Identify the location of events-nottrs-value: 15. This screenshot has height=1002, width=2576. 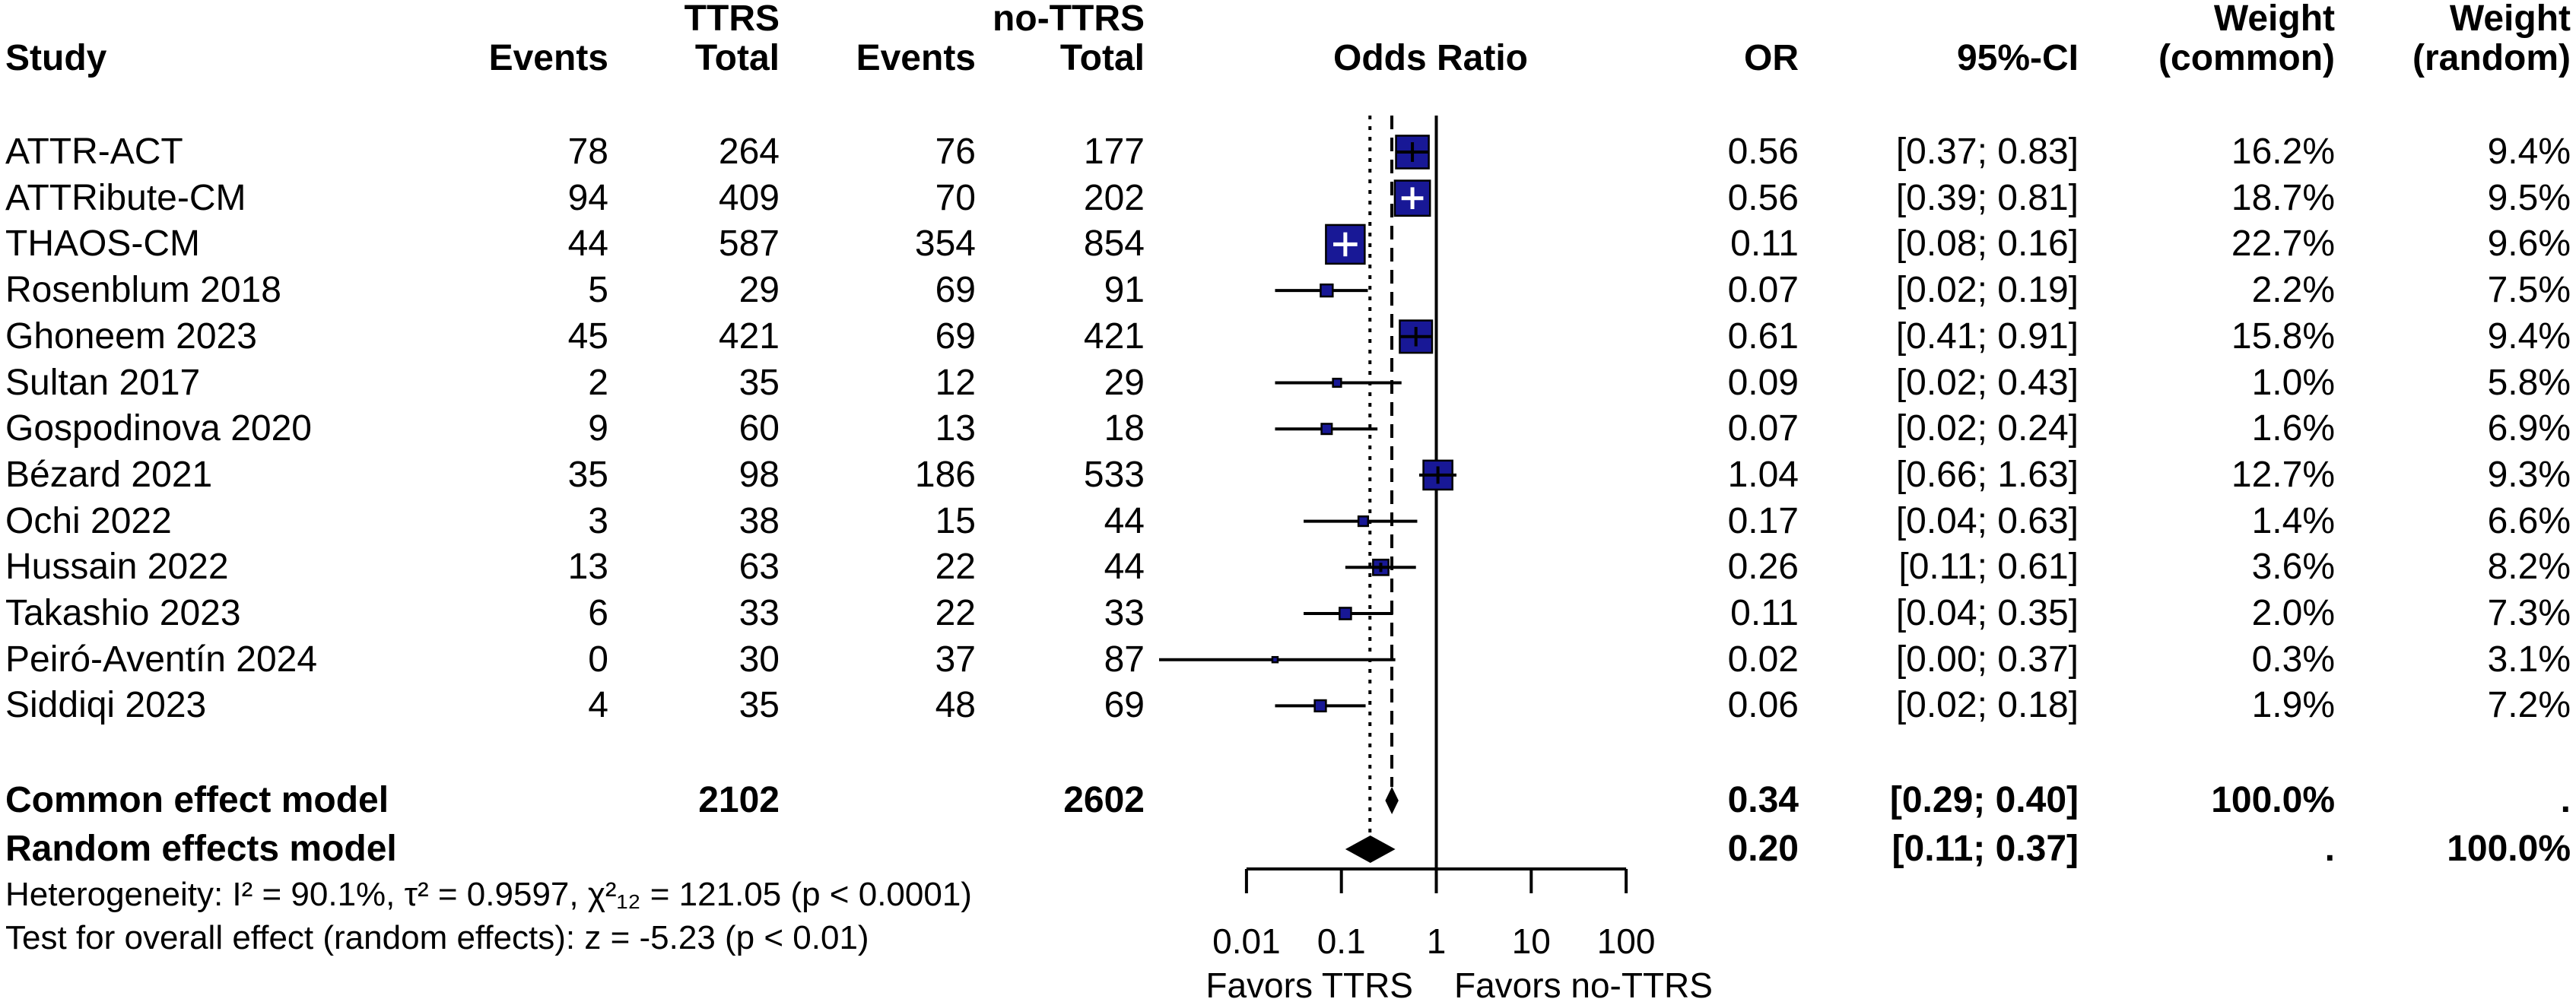
(955, 521).